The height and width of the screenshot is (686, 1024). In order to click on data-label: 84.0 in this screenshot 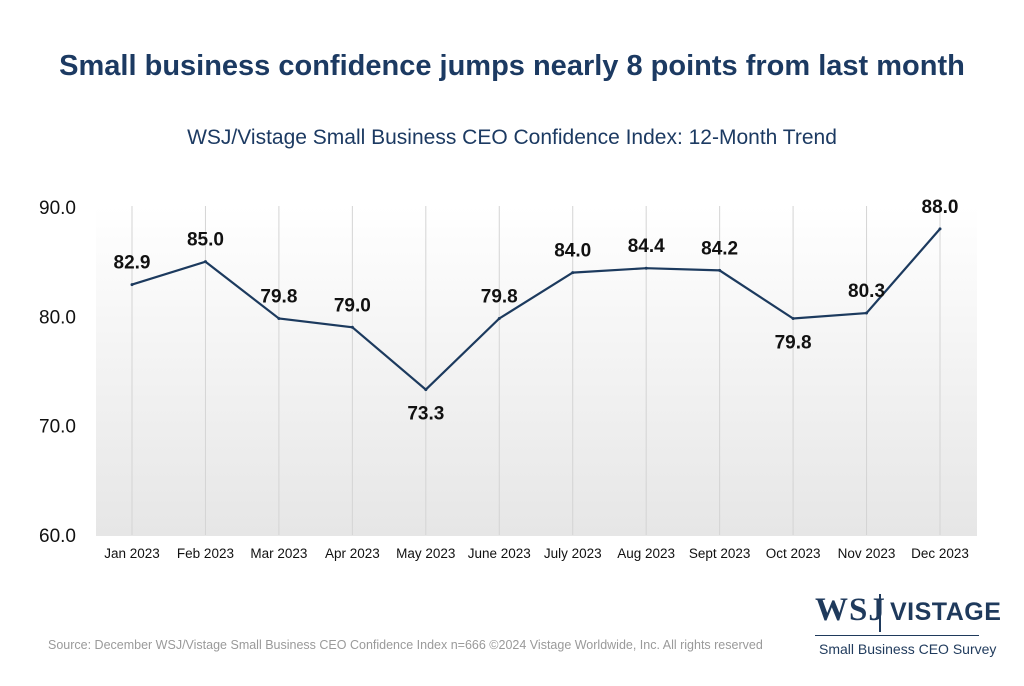, I will do `click(572, 251)`.